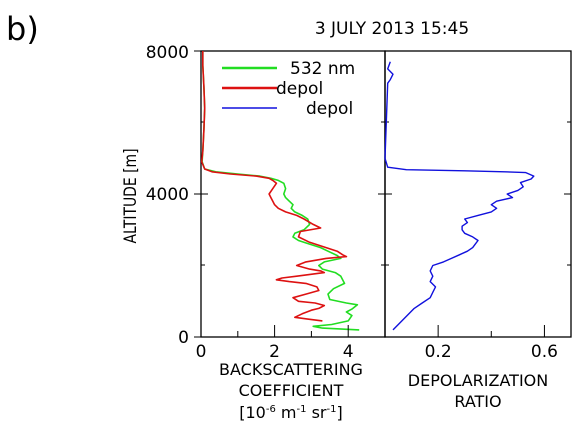 This screenshot has height=423, width=577. What do you see at coordinates (348, 352) in the screenshot?
I see `x-tick-label-0-2: 4` at bounding box center [348, 352].